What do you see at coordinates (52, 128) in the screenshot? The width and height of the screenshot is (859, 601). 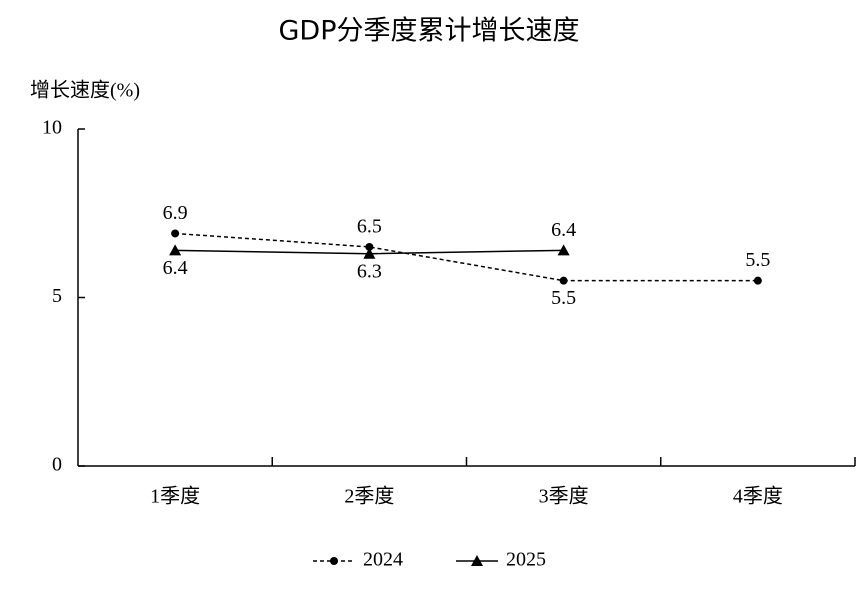 I see `y-tick-label: 10` at bounding box center [52, 128].